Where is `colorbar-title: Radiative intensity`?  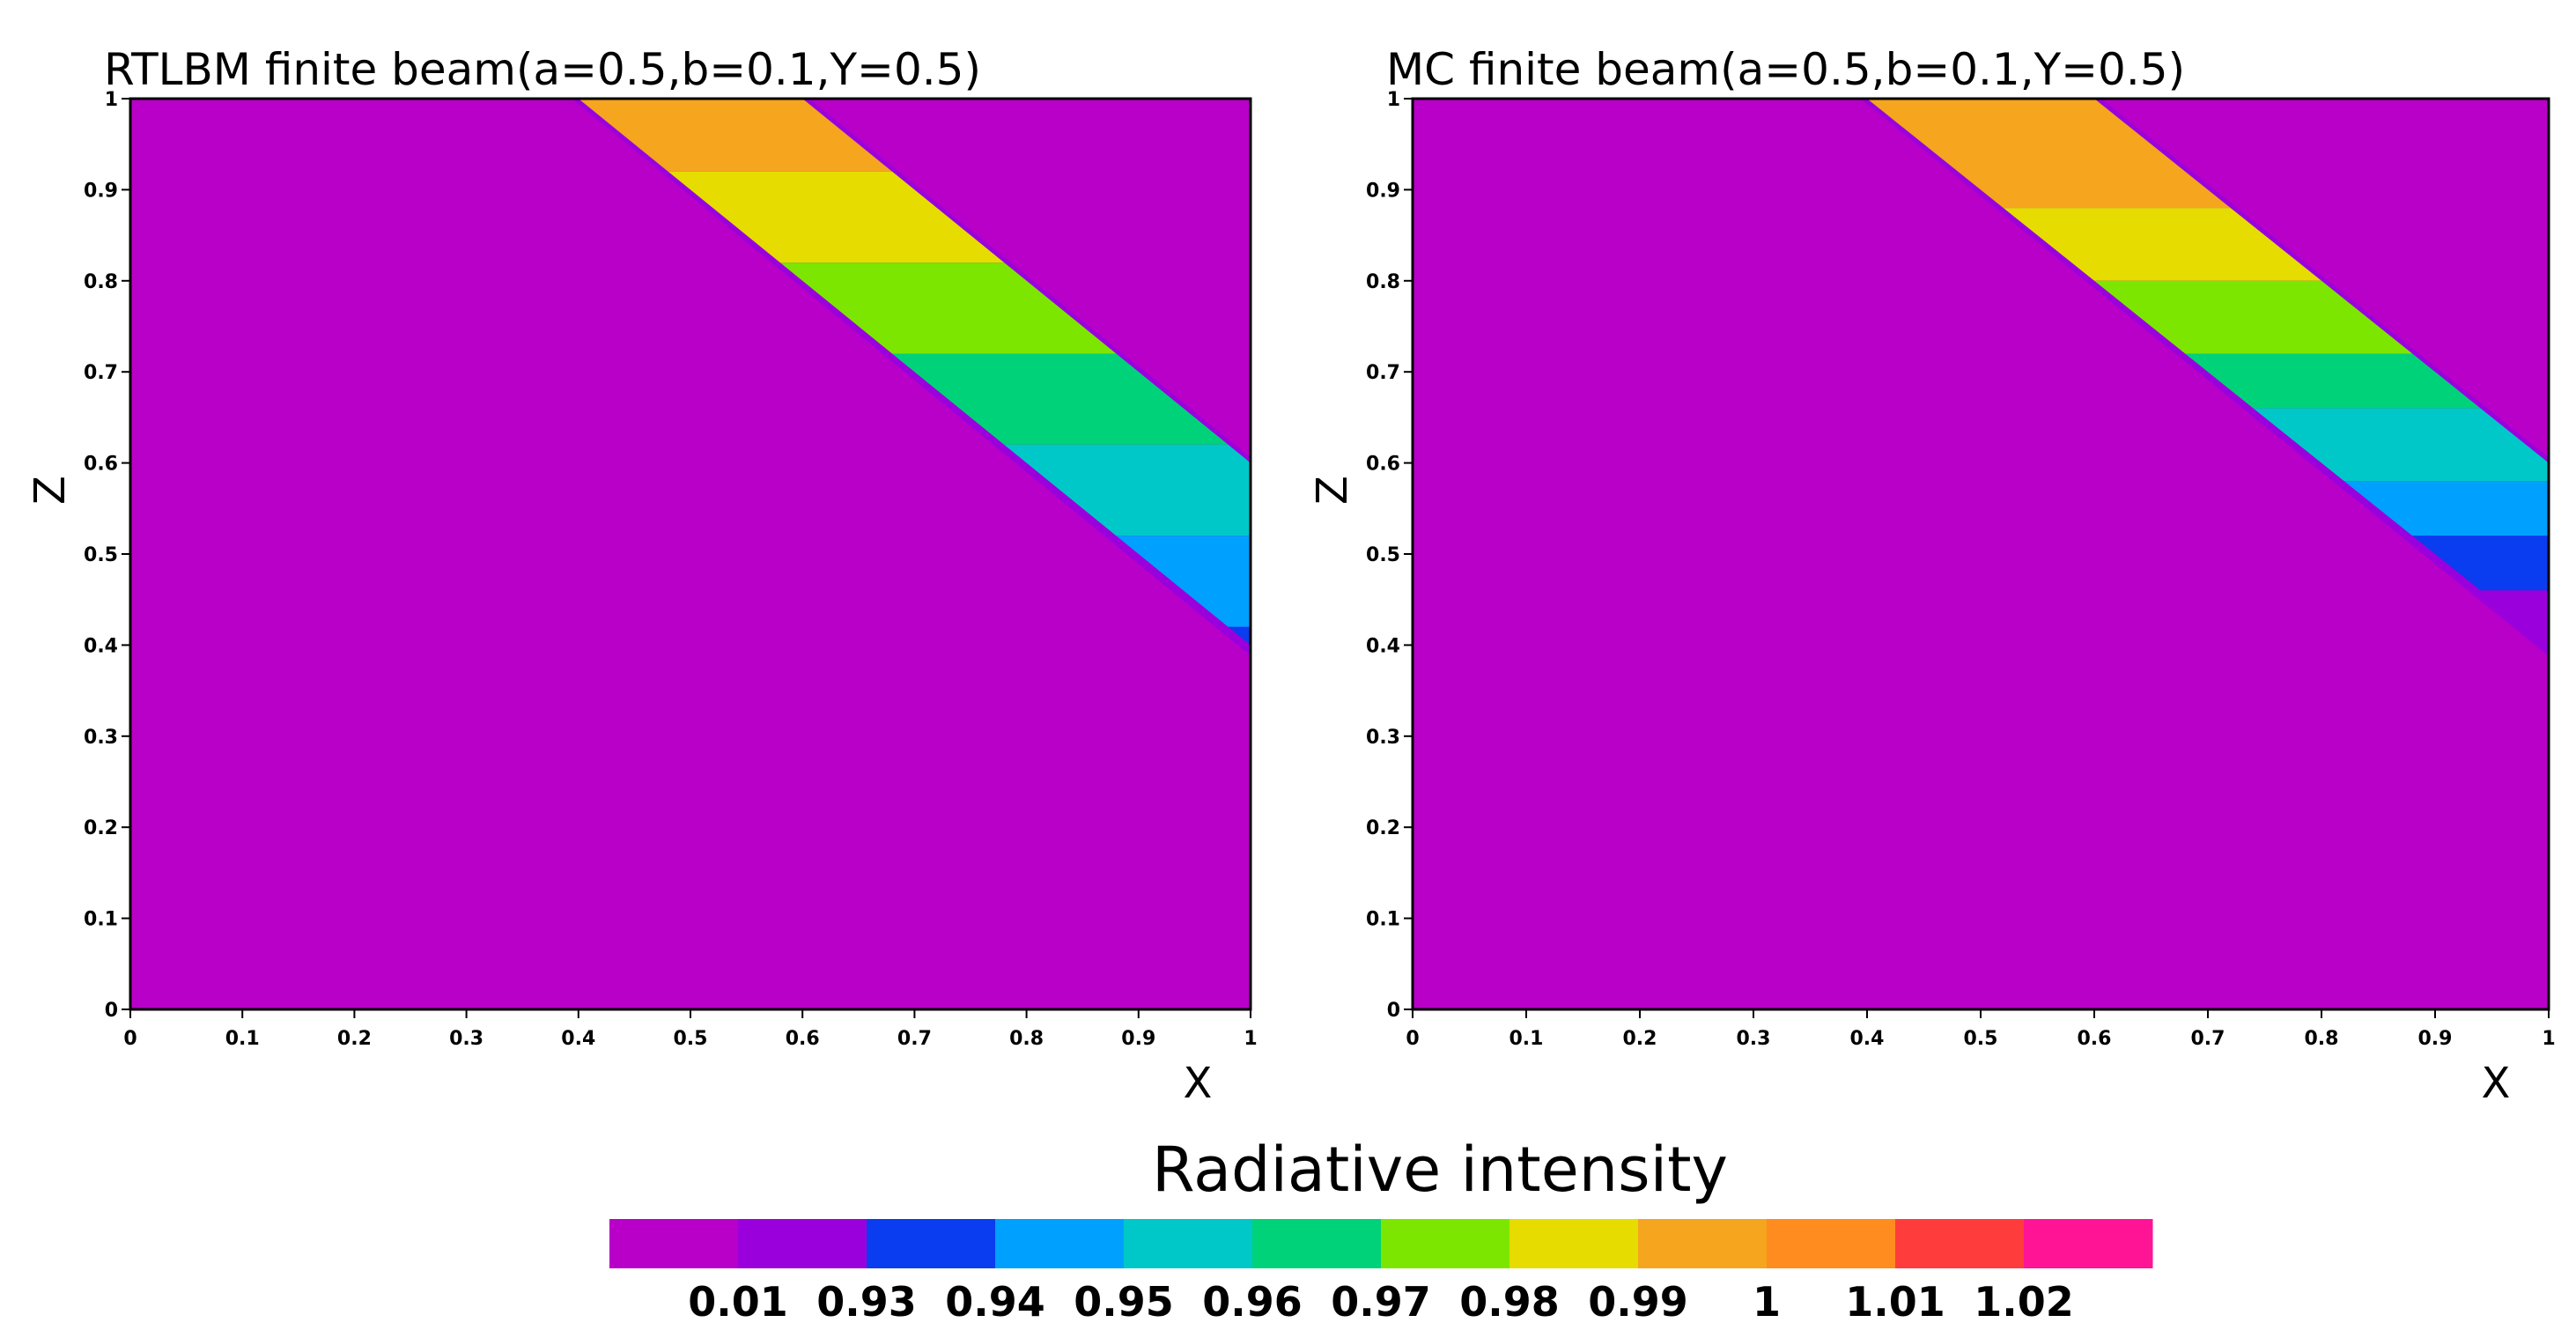 colorbar-title: Radiative intensity is located at coordinates (1440, 1170).